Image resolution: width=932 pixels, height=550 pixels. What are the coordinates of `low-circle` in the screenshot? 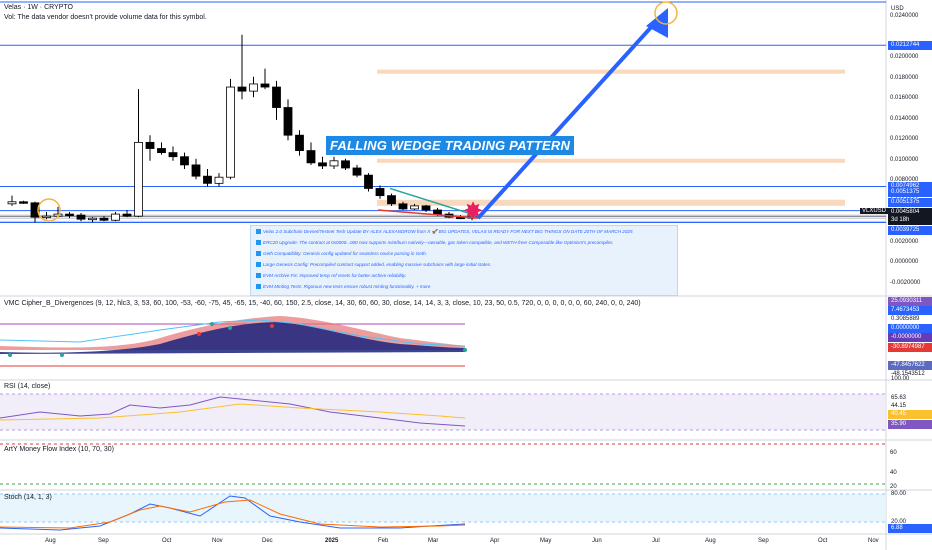 It's located at (49, 210).